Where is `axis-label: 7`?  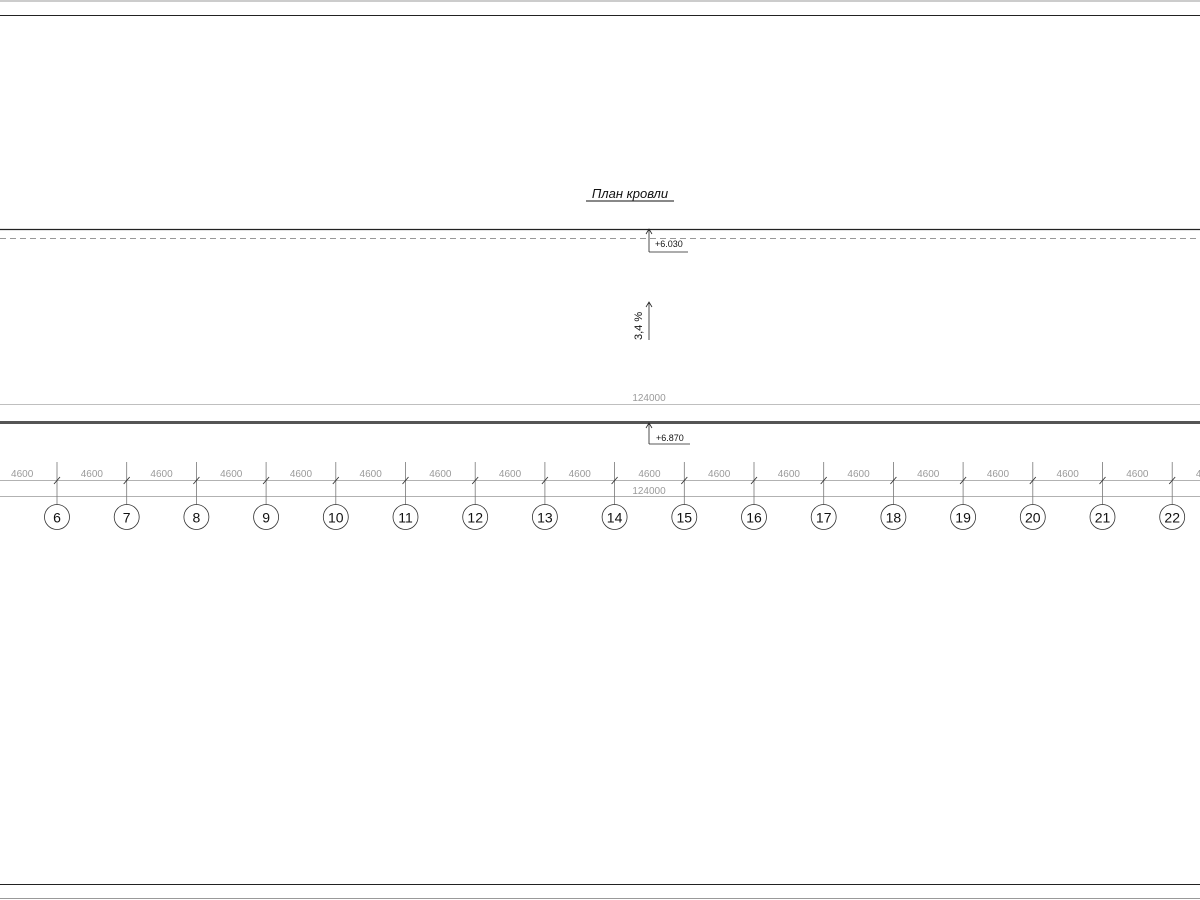
axis-label: 7 is located at coordinates (127, 518).